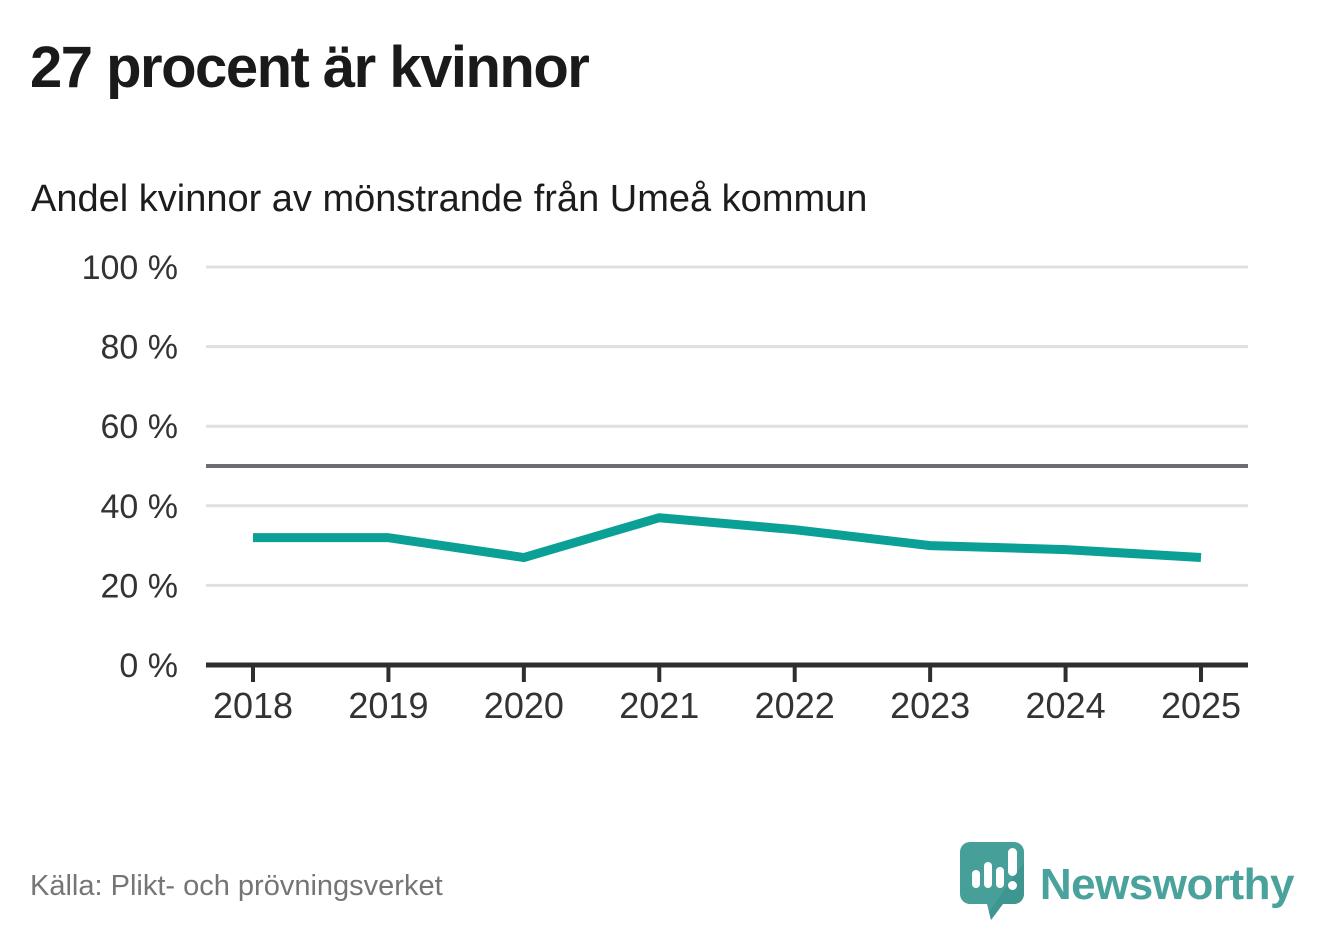  What do you see at coordinates (130, 268) in the screenshot?
I see `y-tick-label-100: 100 %` at bounding box center [130, 268].